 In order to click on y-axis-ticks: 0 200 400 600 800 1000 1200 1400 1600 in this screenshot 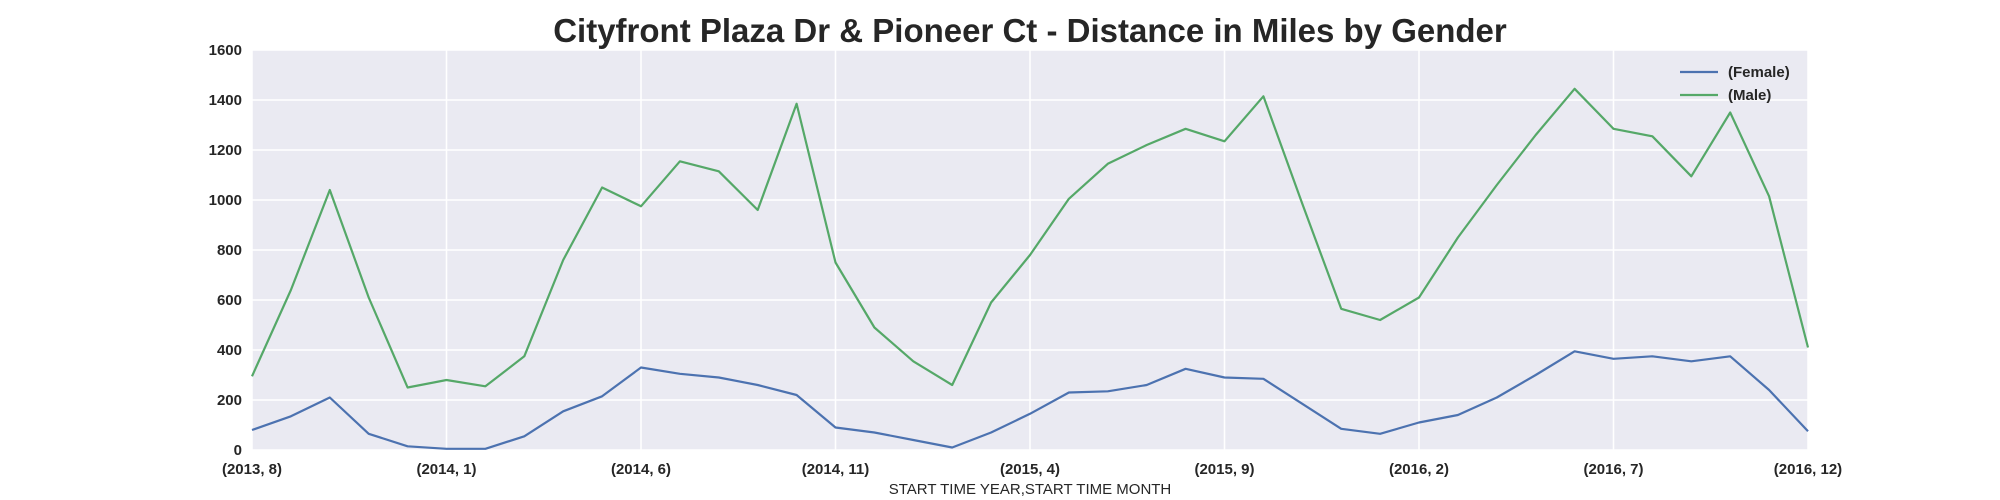, I will do `click(225, 250)`.